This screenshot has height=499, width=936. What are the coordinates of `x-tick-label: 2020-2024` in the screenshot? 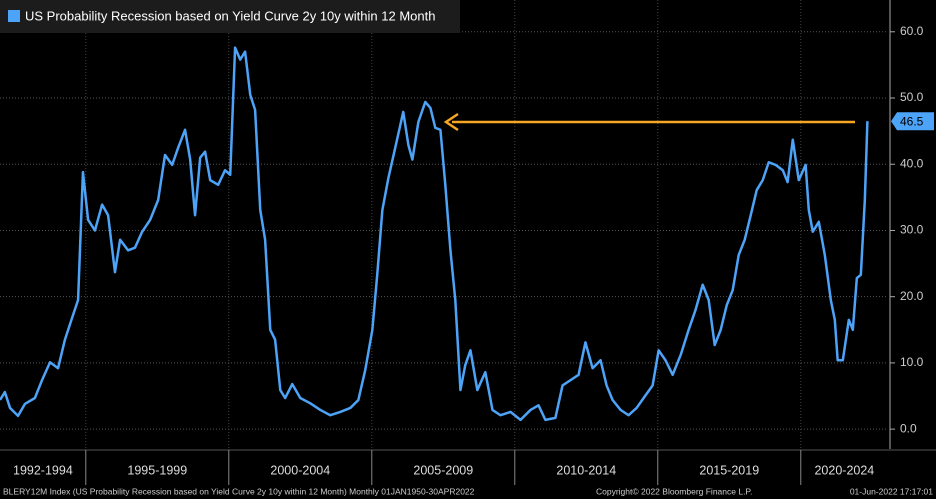 It's located at (844, 470).